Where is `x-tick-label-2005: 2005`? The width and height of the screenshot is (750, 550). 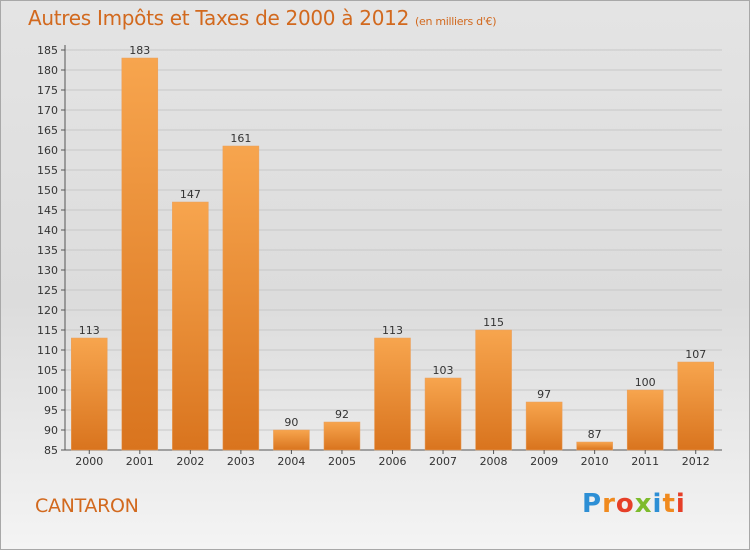 x-tick-label-2005: 2005 is located at coordinates (342, 461).